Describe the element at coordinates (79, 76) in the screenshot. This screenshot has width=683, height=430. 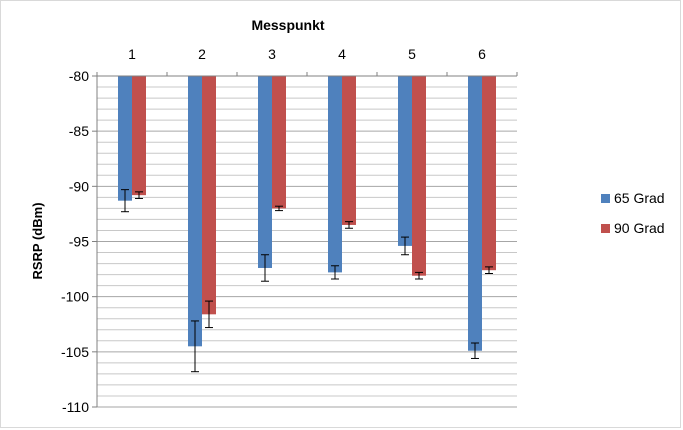
I see `y-tick-label: -80` at that location.